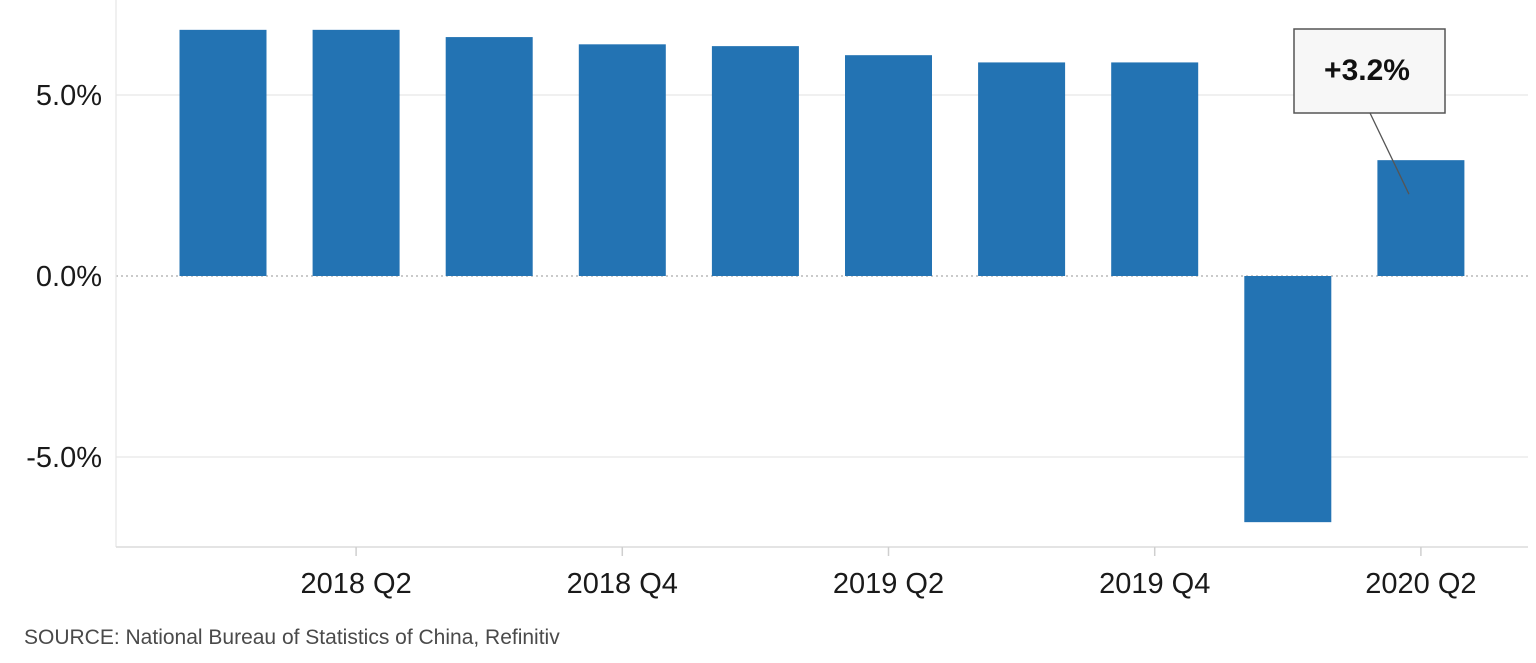 Image resolution: width=1536 pixels, height=663 pixels. What do you see at coordinates (1367, 70) in the screenshot?
I see `annotation-label: +3.2%` at bounding box center [1367, 70].